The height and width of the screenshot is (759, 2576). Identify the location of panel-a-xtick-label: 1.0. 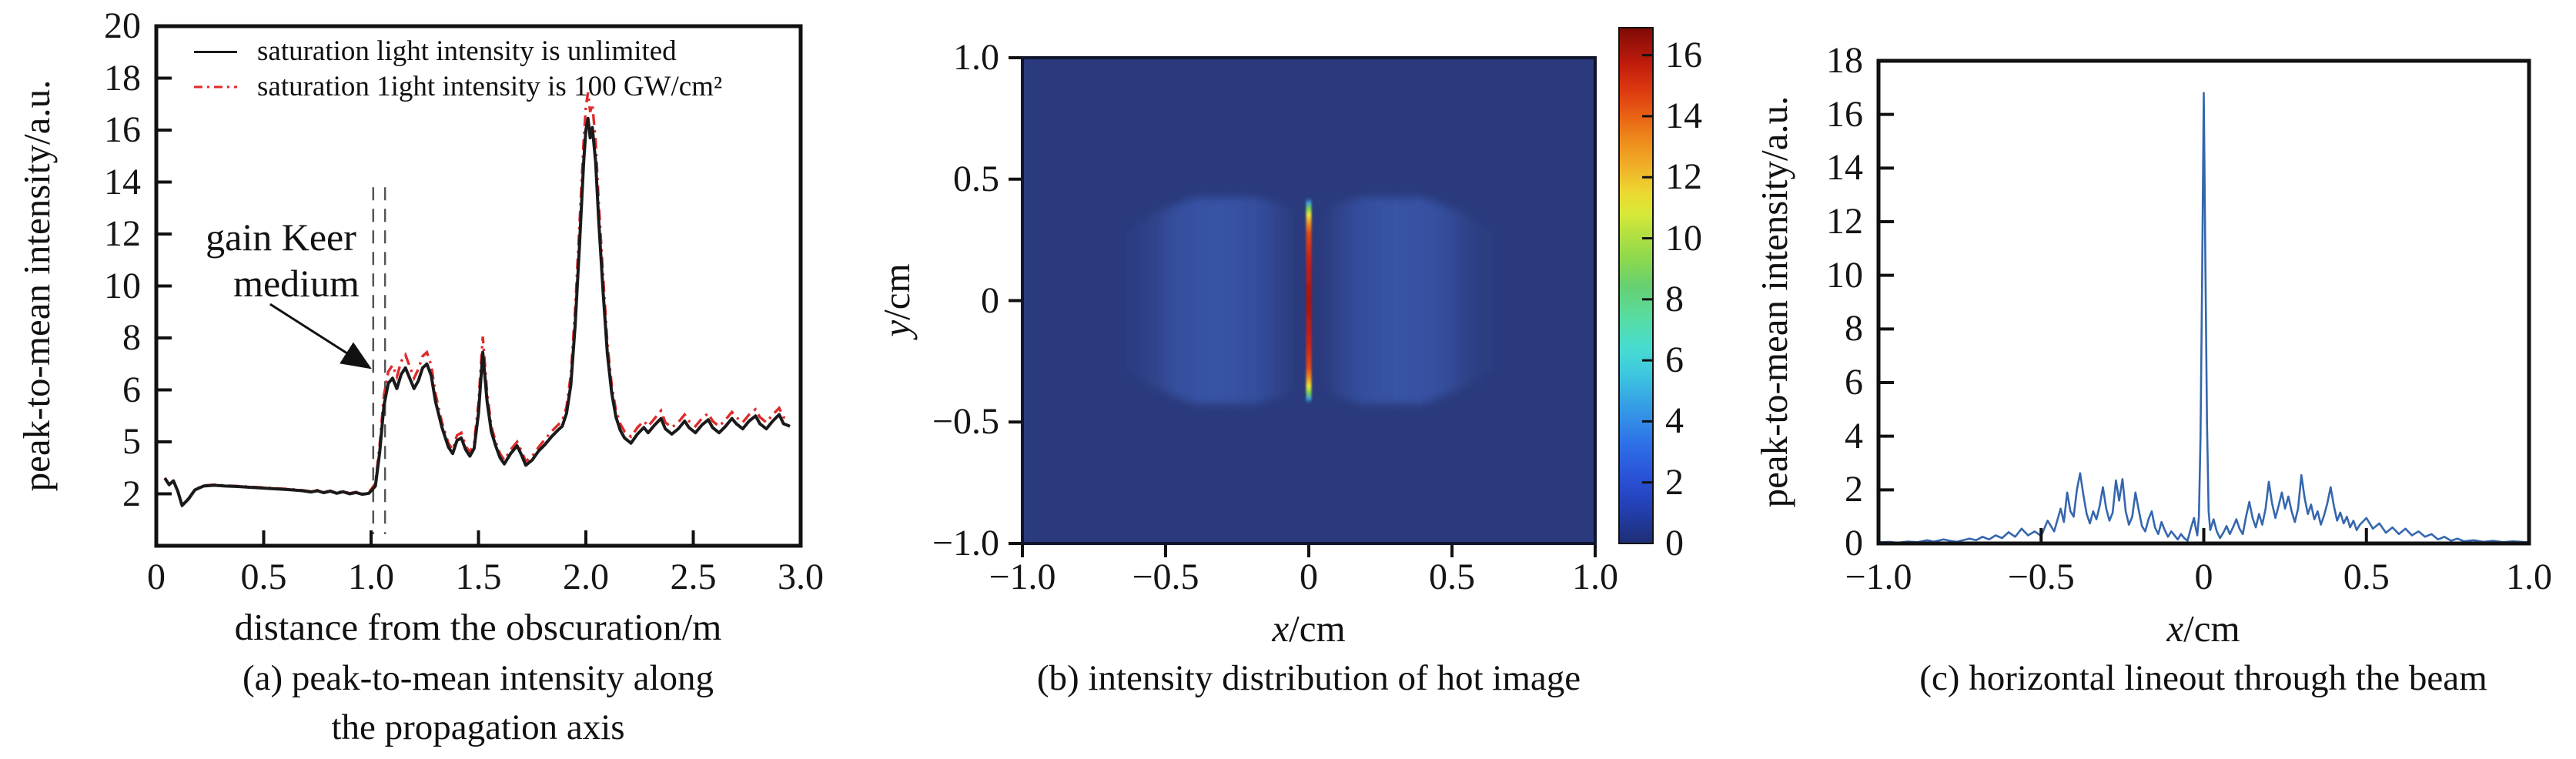
(371, 577).